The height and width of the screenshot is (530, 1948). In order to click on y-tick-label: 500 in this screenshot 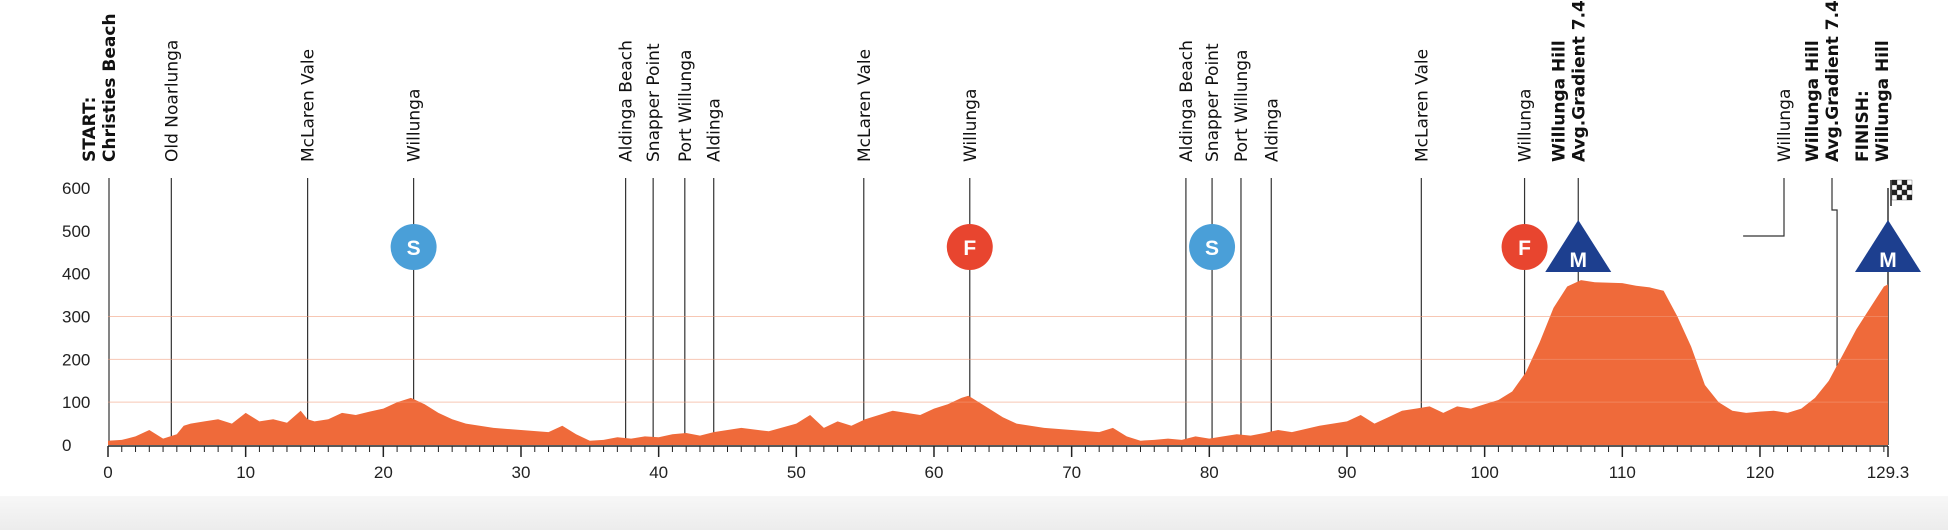, I will do `click(76, 231)`.